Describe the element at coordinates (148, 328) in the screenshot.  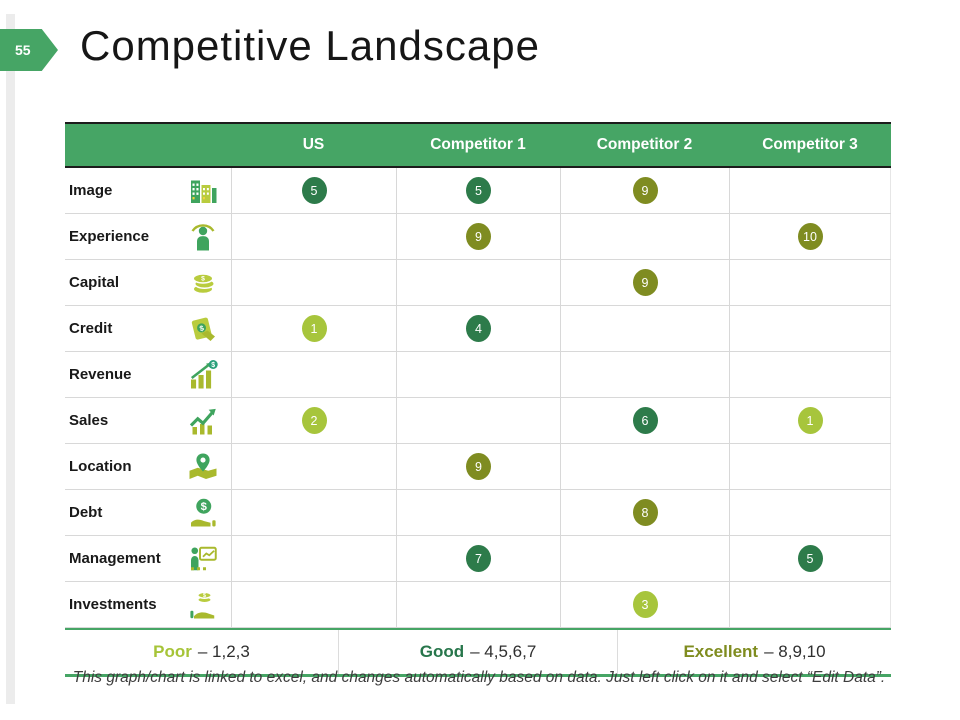
I see `row-label-cell: Credit $` at that location.